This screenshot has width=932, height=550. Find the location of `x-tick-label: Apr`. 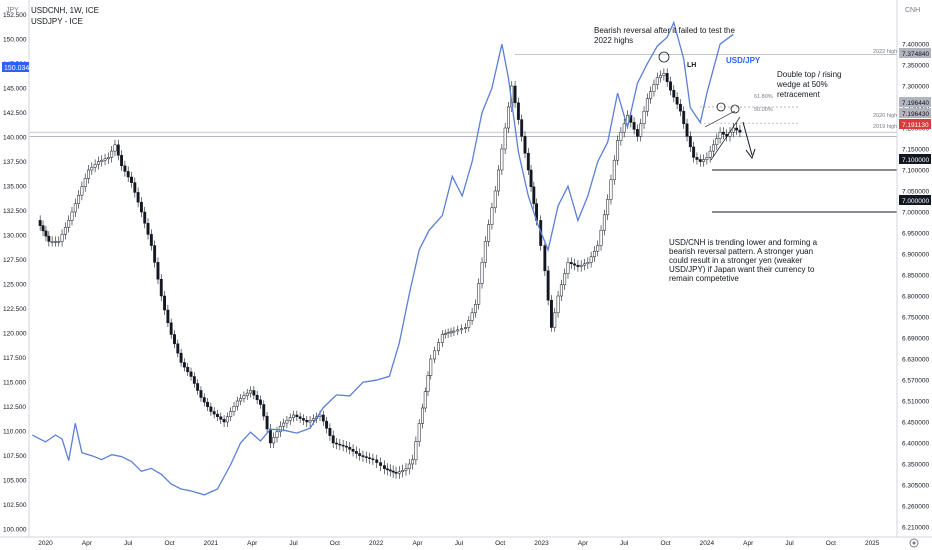

x-tick-label: Apr is located at coordinates (417, 543).